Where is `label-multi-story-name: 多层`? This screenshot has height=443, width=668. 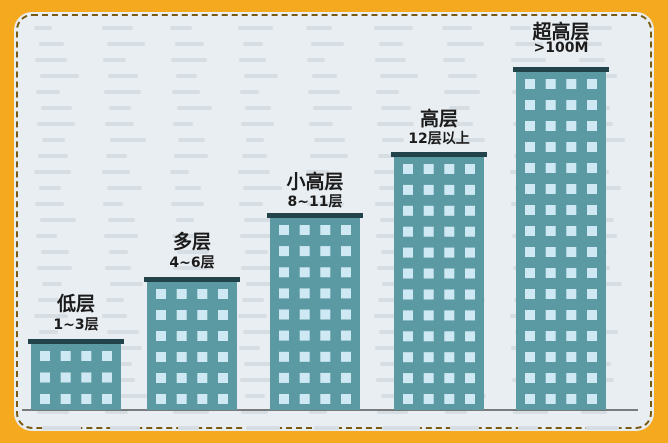
label-multi-story-name: 多层 is located at coordinates (191, 242).